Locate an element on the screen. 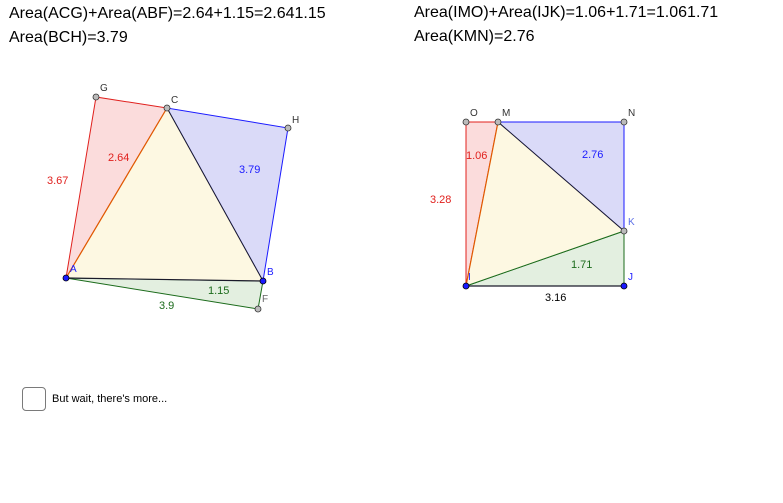  right-area-equation: Area(IMO)+Area(IJK)=1.06+1.71=1.061.71 is located at coordinates (566, 12).